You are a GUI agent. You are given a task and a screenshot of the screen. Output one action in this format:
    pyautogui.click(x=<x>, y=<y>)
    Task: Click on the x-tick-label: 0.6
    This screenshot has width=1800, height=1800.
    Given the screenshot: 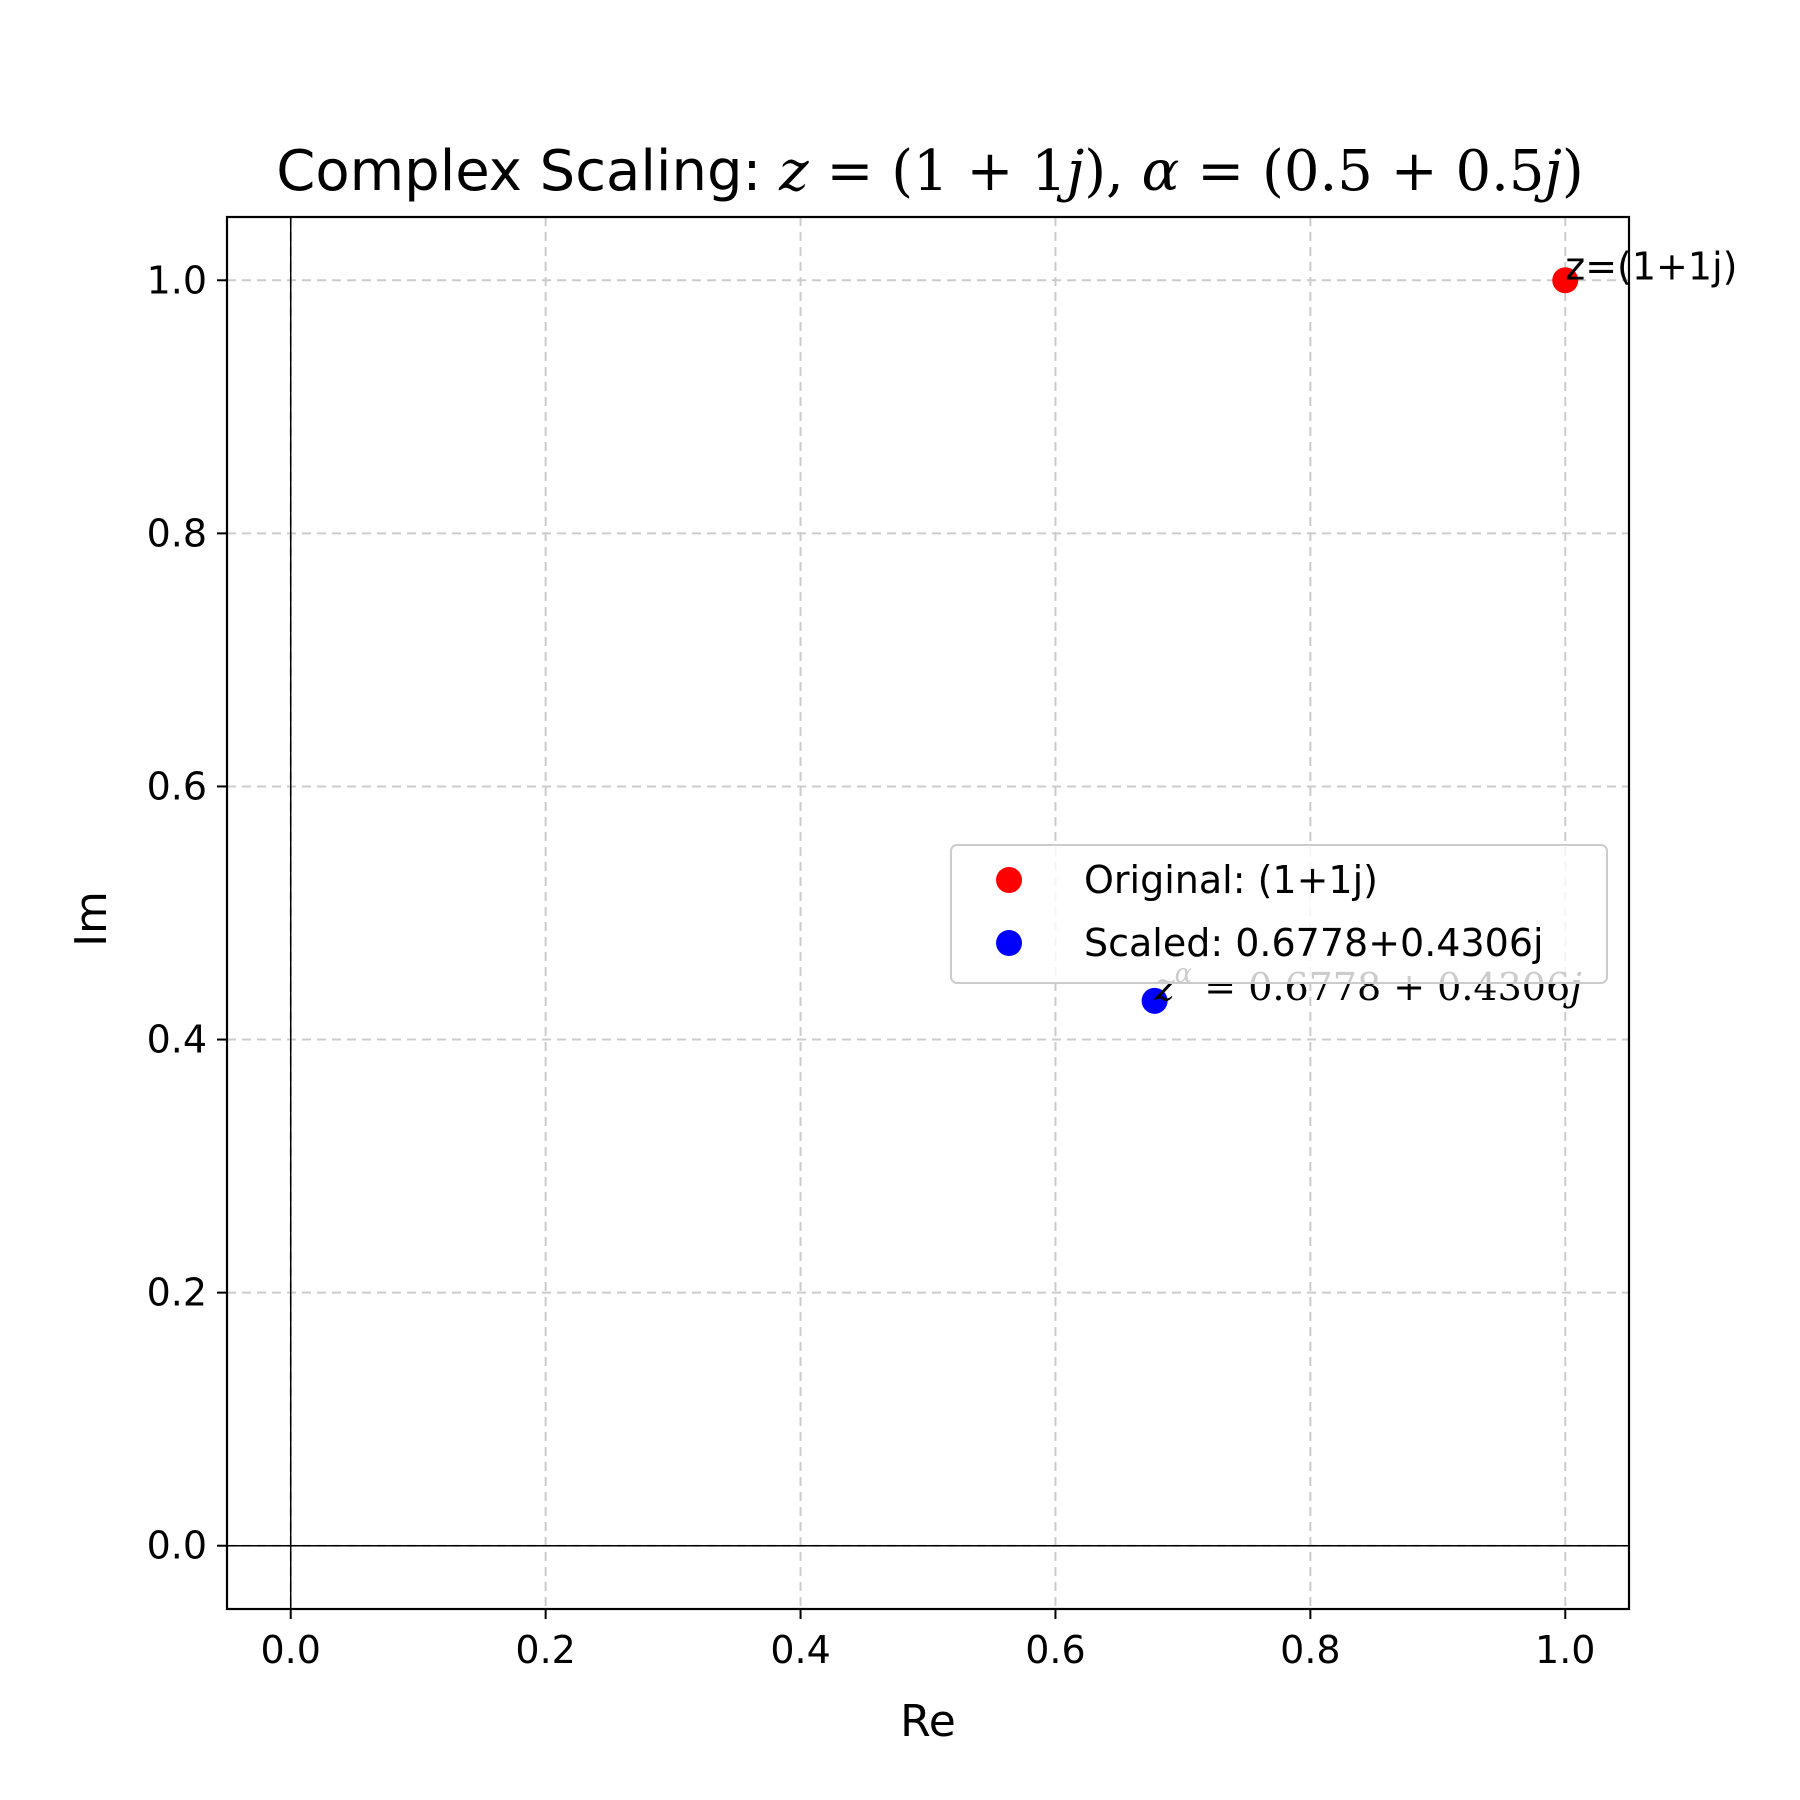 What is the action you would take?
    pyautogui.click(x=1055, y=1650)
    